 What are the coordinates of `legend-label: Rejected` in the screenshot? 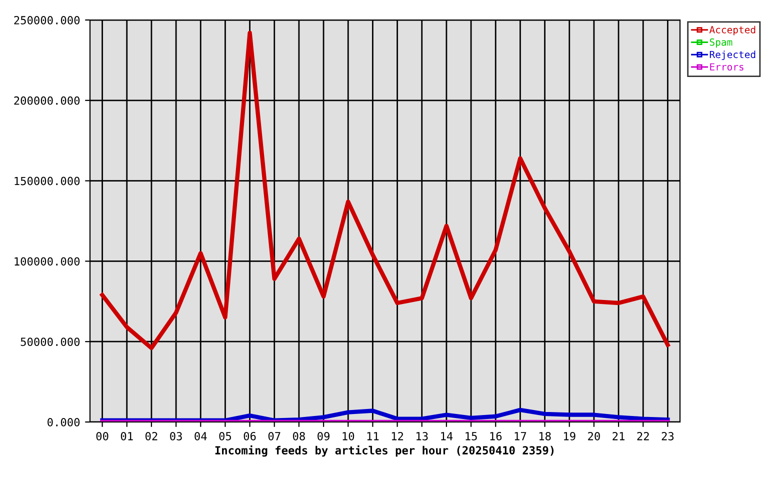 It's located at (733, 55).